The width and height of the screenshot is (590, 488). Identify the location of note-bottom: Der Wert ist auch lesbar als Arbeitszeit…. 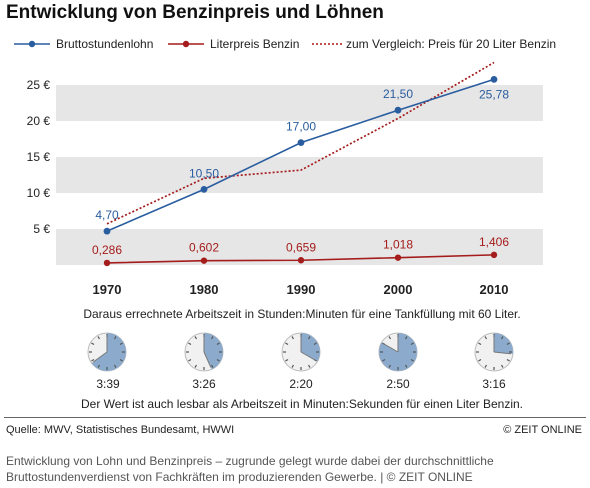
(301, 404).